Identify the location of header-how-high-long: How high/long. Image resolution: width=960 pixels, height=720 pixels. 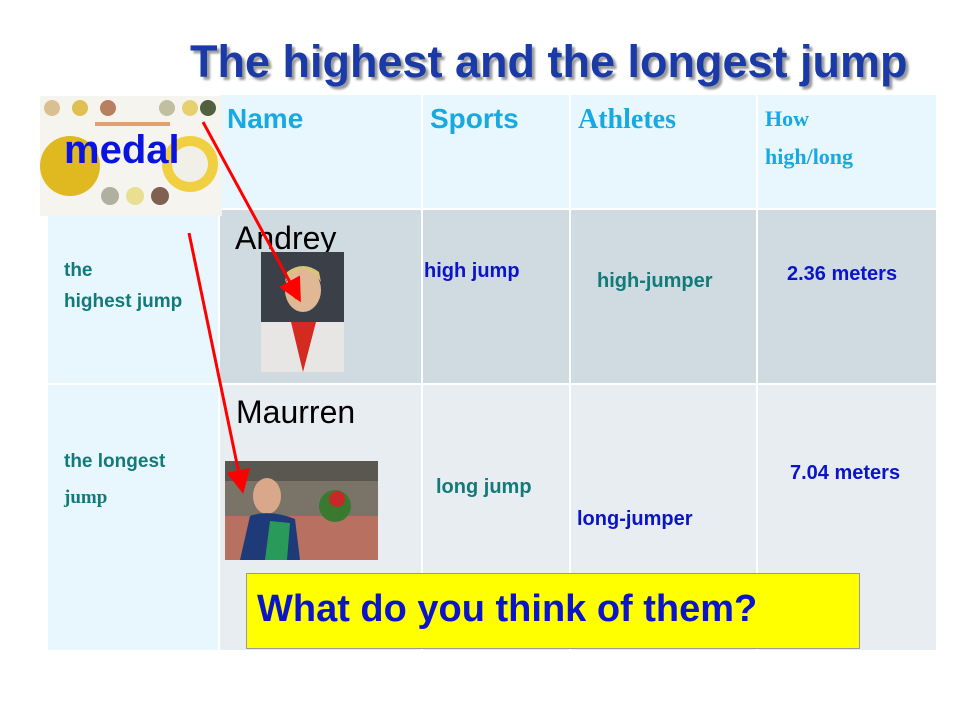
(809, 137).